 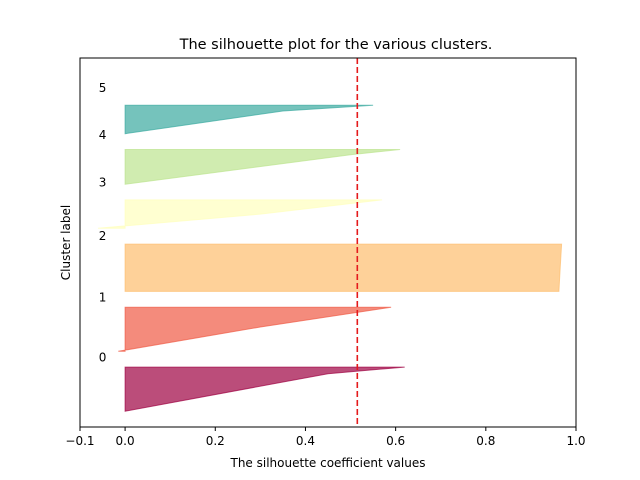 What do you see at coordinates (125, 441) in the screenshot?
I see `x-tick-label: 0.0` at bounding box center [125, 441].